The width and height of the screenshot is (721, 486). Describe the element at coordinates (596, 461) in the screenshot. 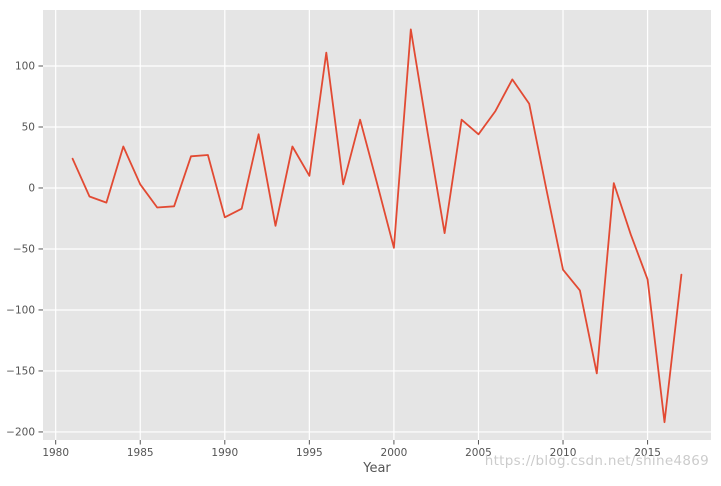

I see `watermark-text: https://blog.csdn.net/shine4869` at that location.